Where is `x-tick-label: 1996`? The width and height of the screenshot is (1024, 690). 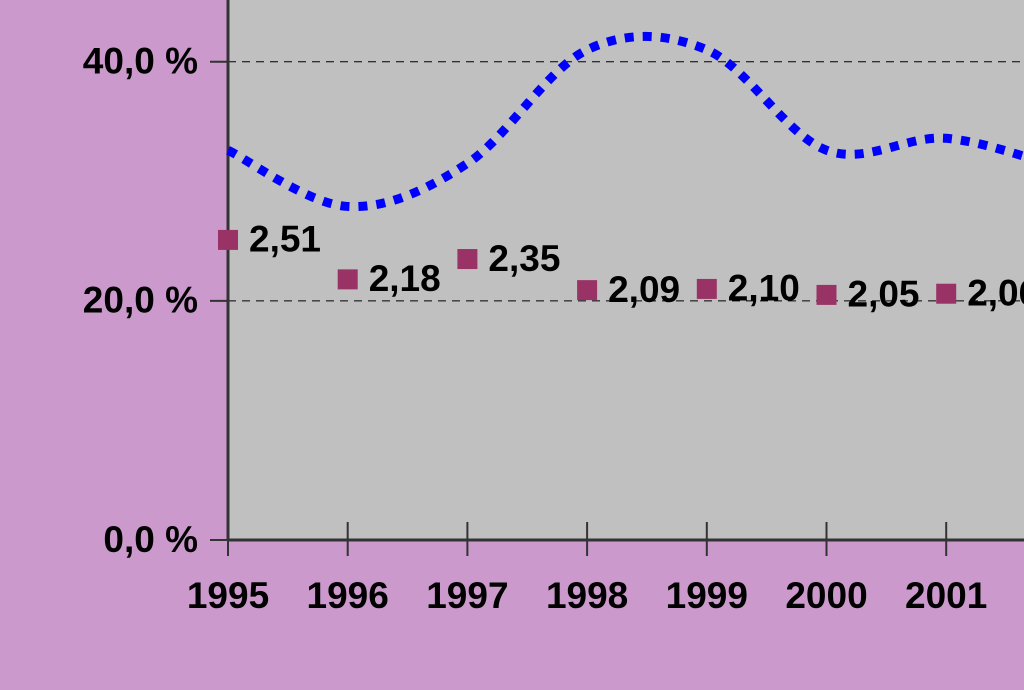
x-tick-label: 1996 is located at coordinates (348, 595).